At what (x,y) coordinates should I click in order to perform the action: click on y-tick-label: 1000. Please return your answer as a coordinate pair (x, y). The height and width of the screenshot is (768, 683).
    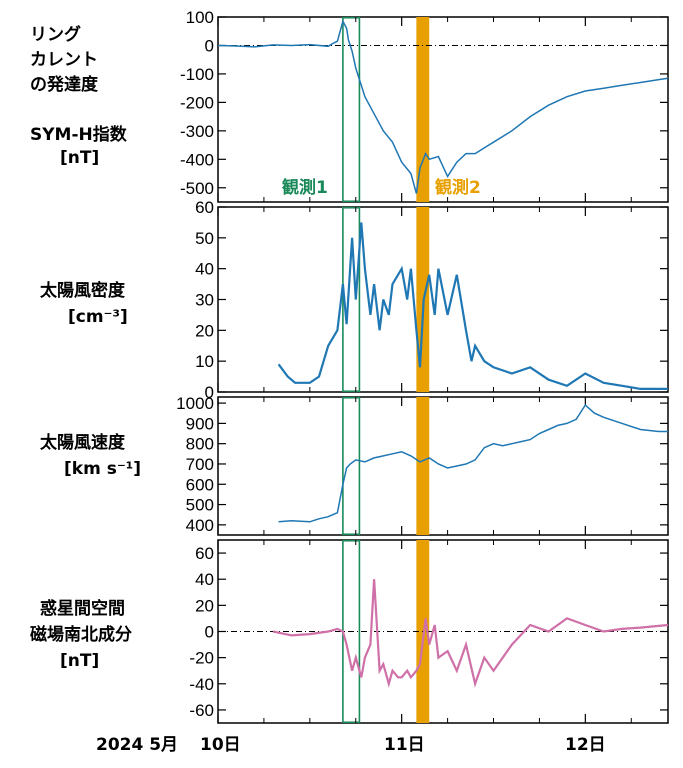
    Looking at the image, I should click on (195, 403).